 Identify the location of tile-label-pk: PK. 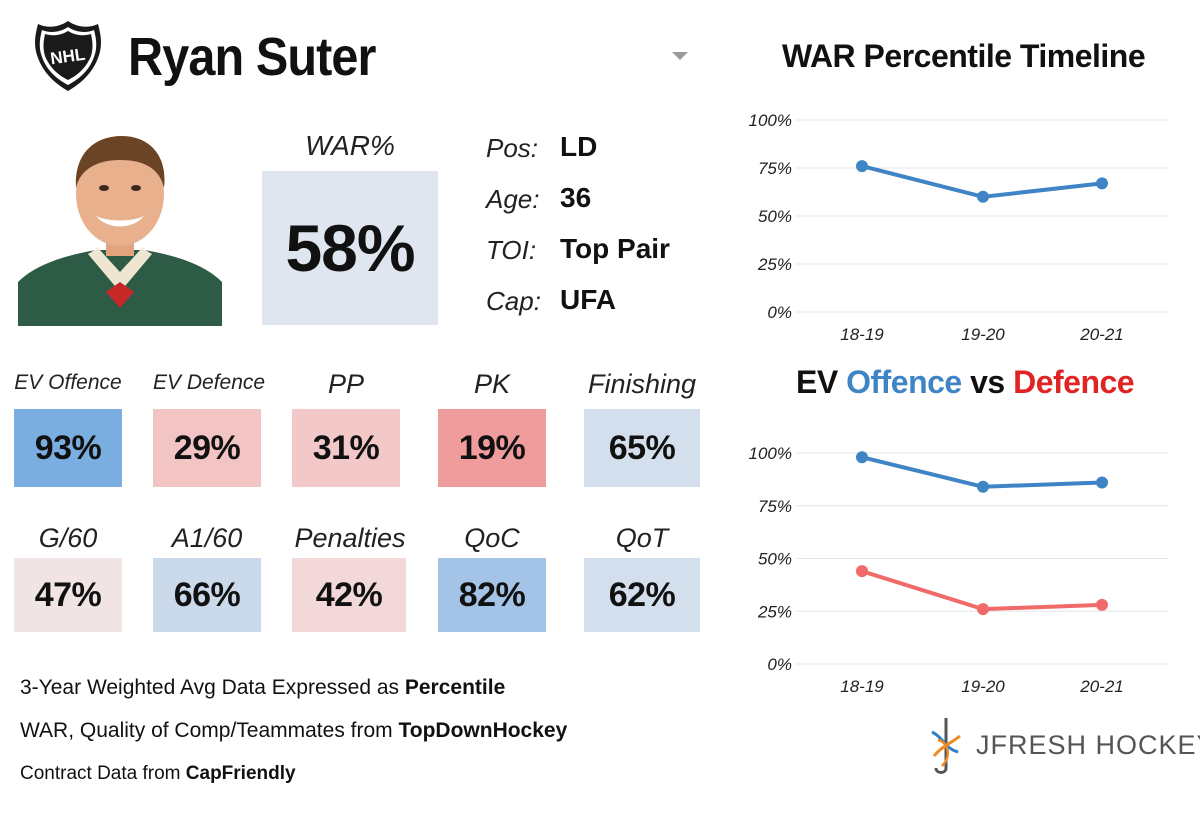
(492, 384).